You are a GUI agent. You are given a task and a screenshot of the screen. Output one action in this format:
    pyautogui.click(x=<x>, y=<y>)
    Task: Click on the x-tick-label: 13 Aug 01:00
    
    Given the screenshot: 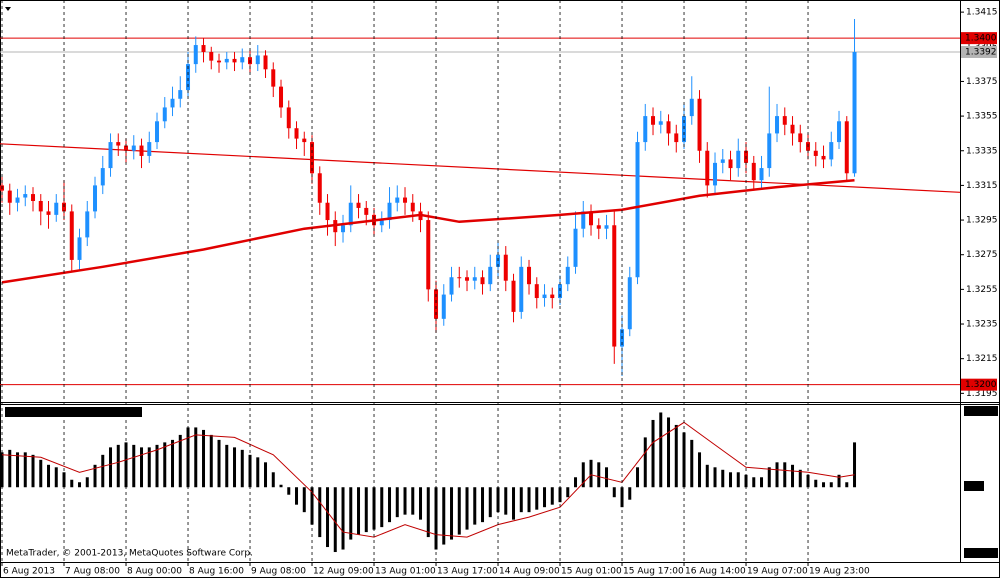 What is the action you would take?
    pyautogui.click(x=405, y=572)
    